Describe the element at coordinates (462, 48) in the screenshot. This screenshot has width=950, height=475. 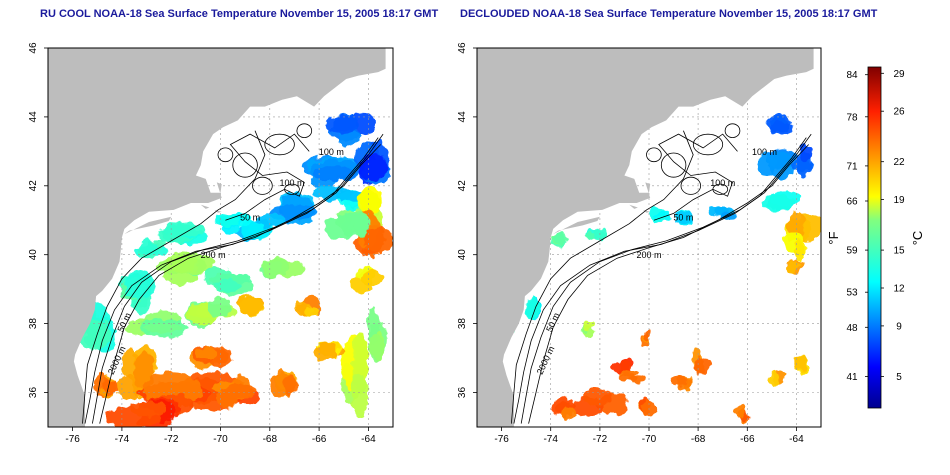
I see `y-tick-label: 46` at that location.